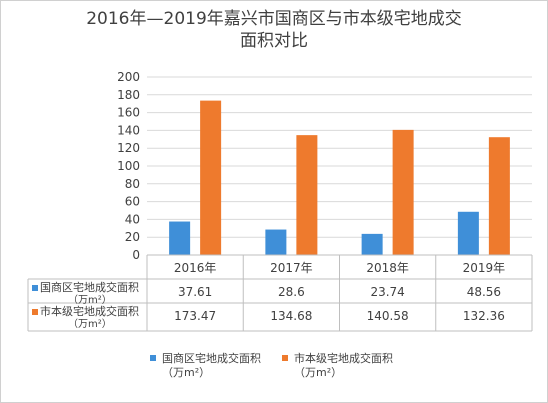  Describe the element at coordinates (318, 372) in the screenshot. I see `legend-unit-series2: （万m²）` at that location.